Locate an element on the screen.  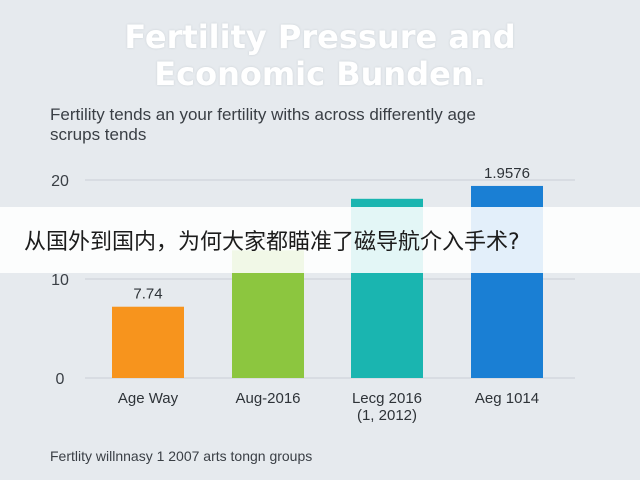
x-tick-label: Aug-2016 is located at coordinates (267, 398).